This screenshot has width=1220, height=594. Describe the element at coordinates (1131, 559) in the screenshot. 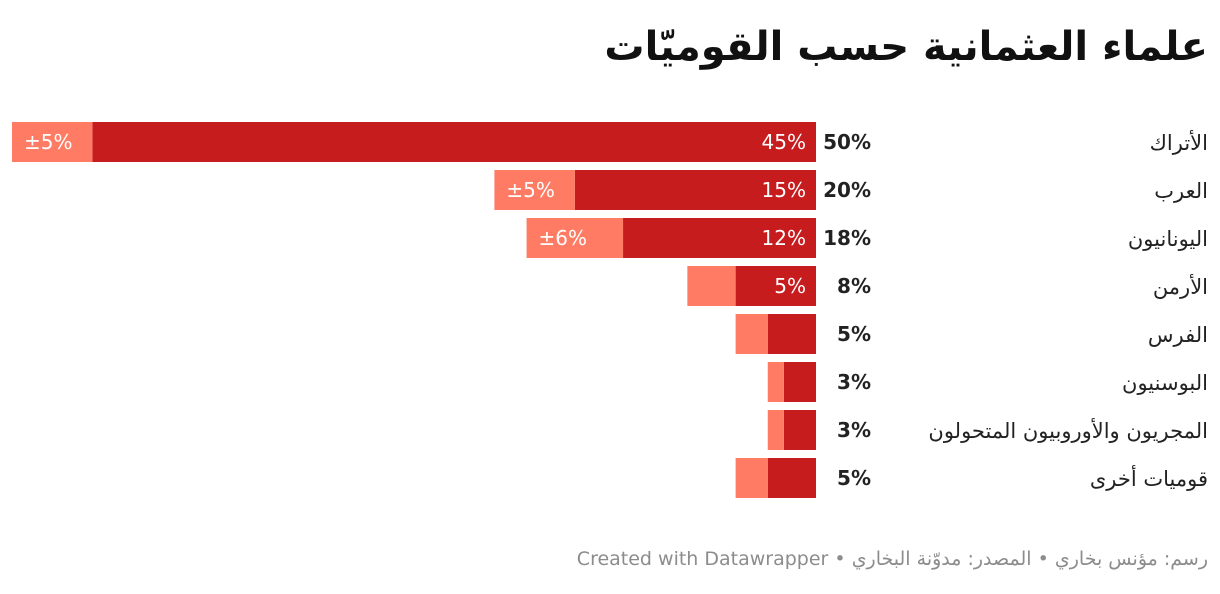

I see `footer-credit: رسم: مؤنس بخاري` at that location.